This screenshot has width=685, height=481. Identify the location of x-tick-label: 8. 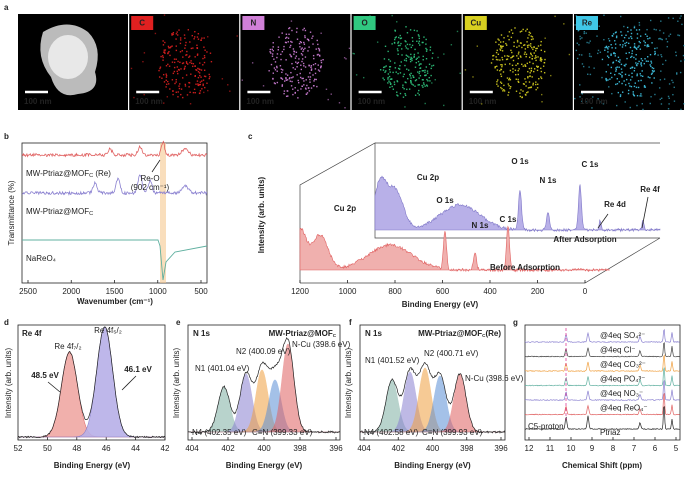
(613, 448).